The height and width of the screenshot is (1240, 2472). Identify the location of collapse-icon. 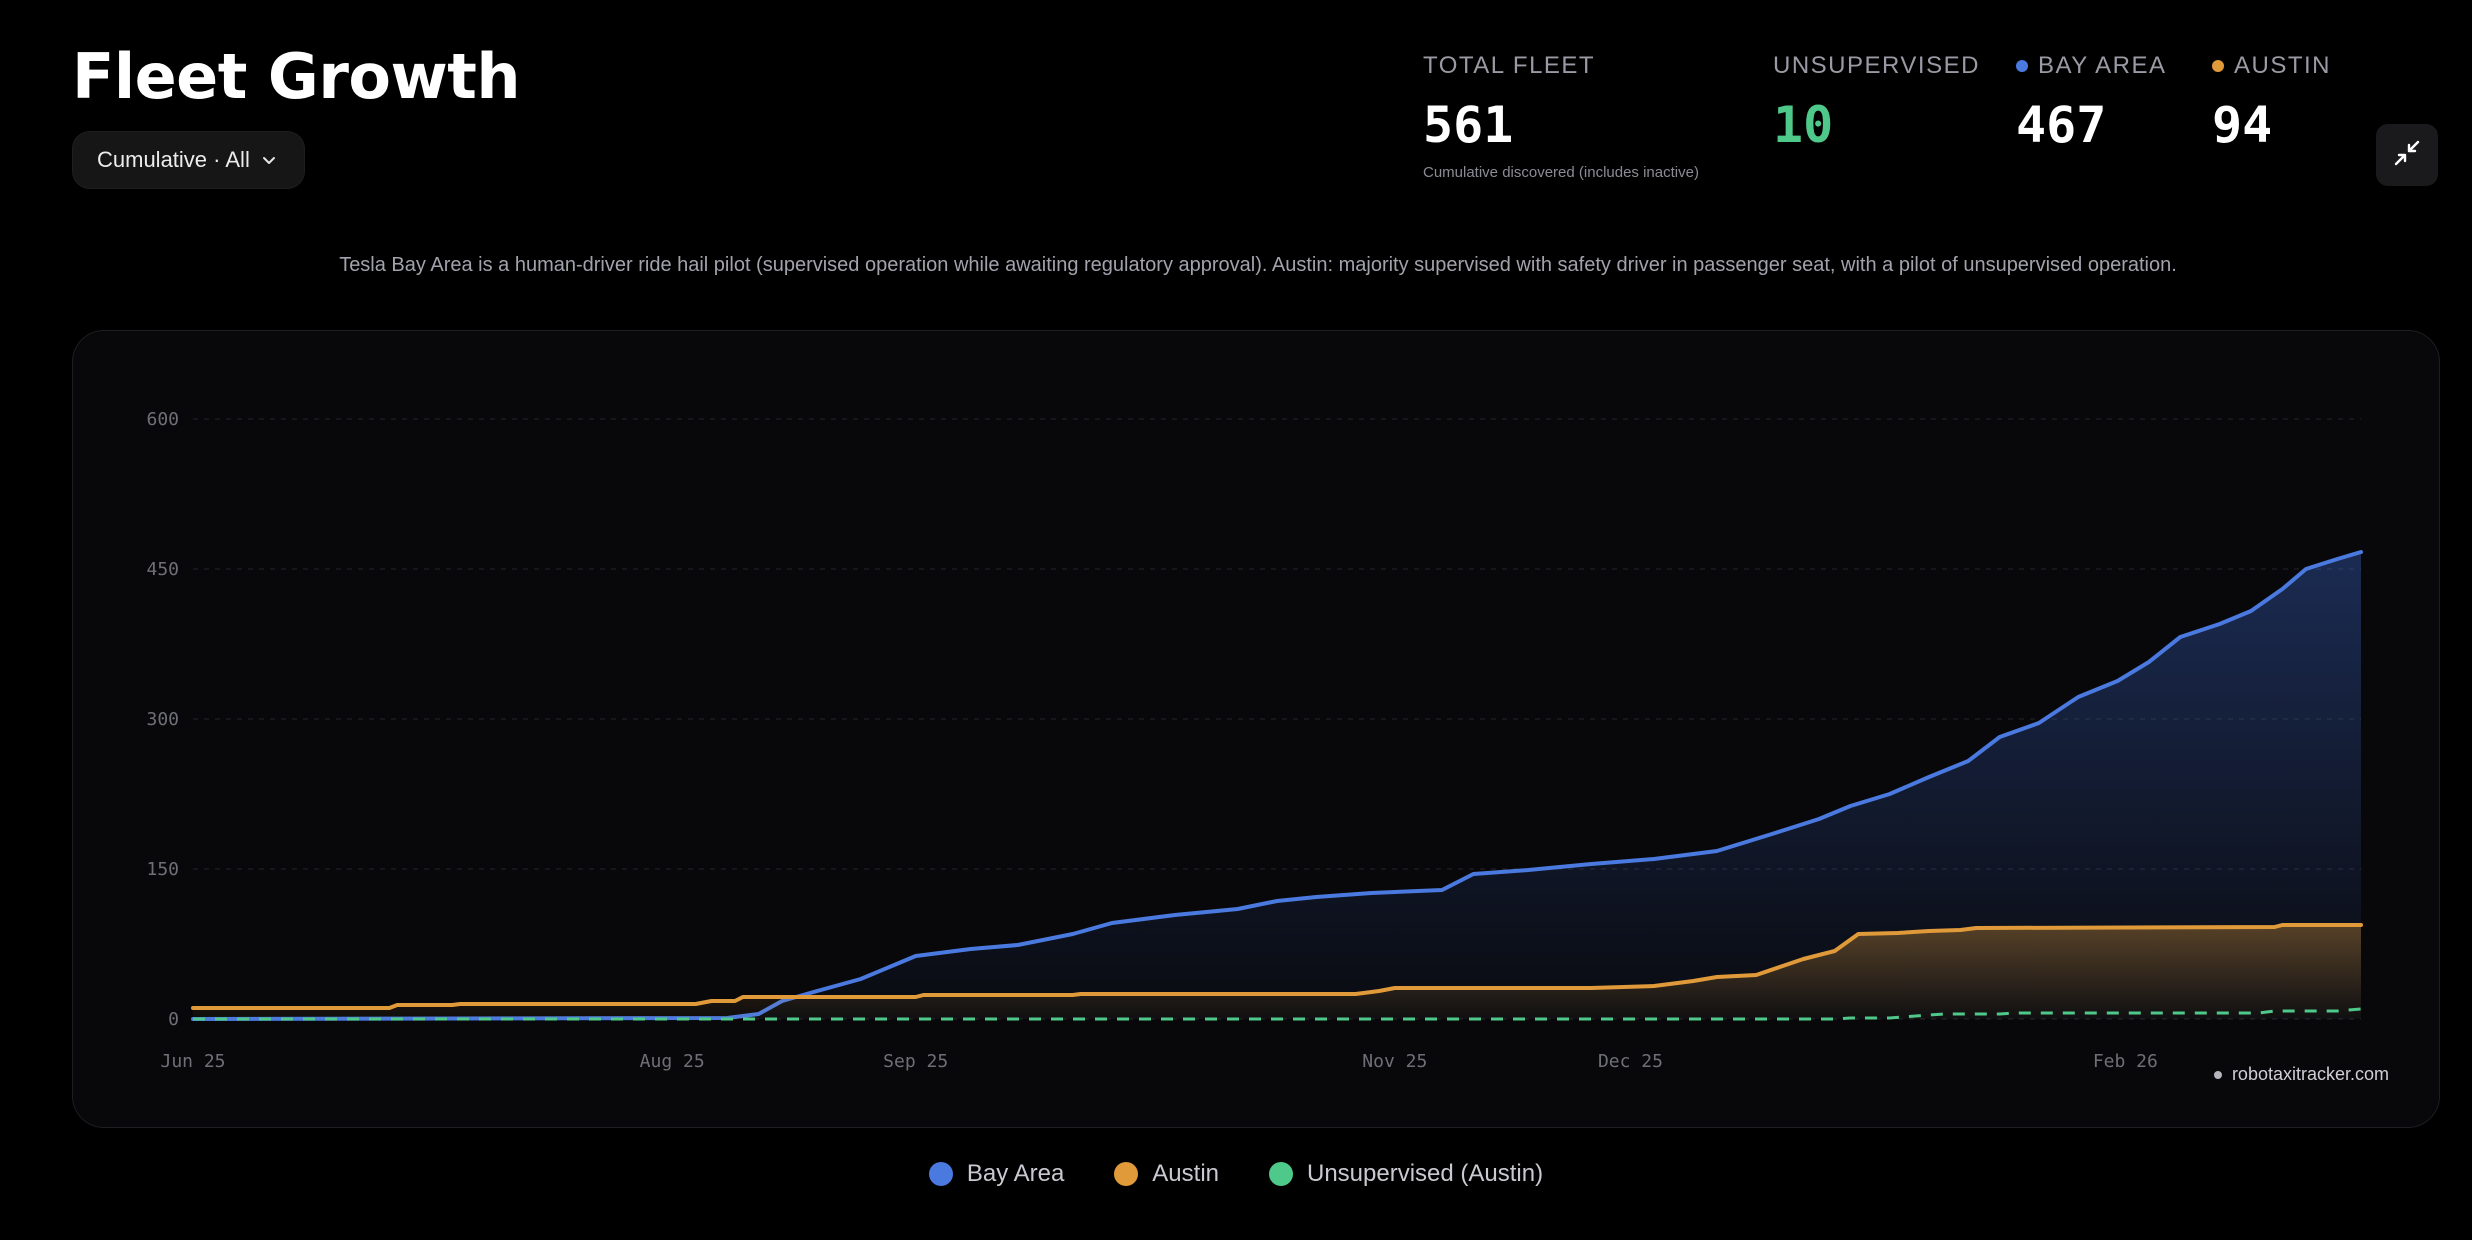
(2407, 155).